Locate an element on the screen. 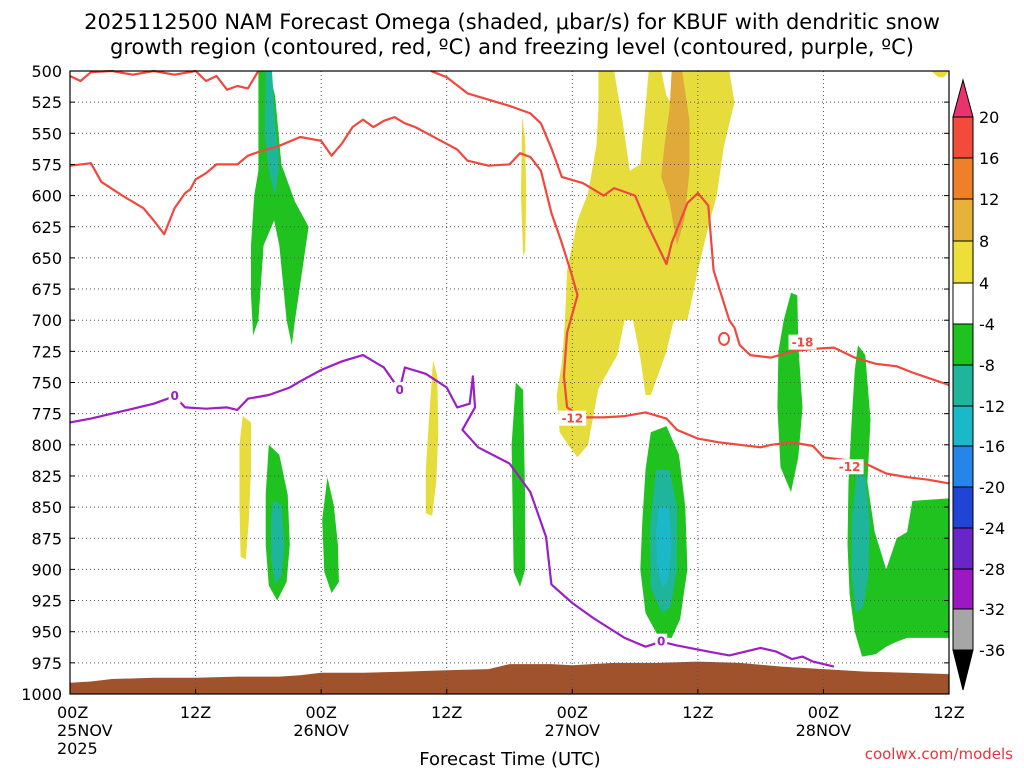 This screenshot has height=768, width=1024. y-tick-label-600: 600 is located at coordinates (46, 196).